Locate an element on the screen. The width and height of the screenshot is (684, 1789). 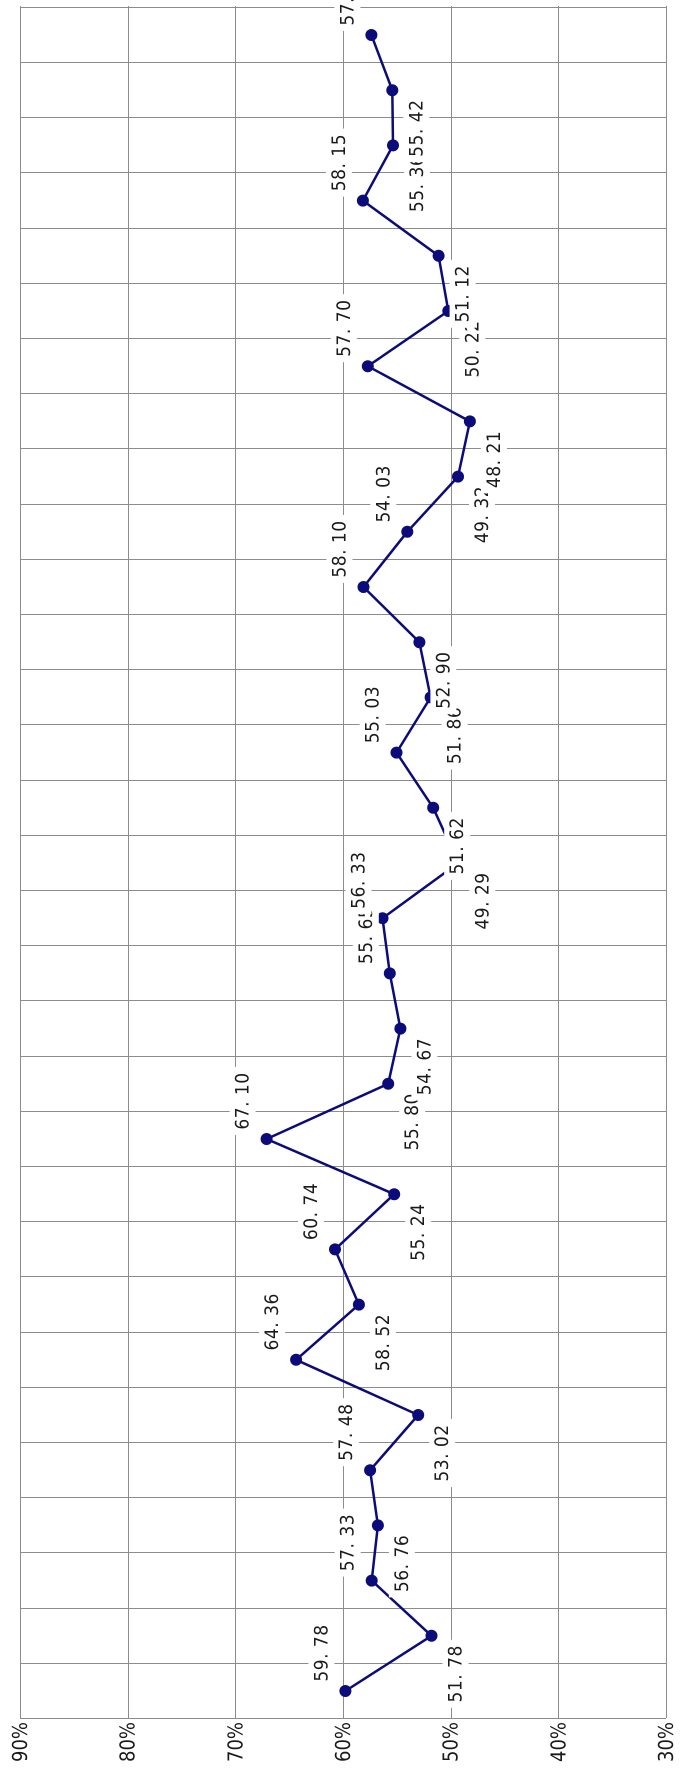
data-label-group: 49. 29 is located at coordinates (482, 901).